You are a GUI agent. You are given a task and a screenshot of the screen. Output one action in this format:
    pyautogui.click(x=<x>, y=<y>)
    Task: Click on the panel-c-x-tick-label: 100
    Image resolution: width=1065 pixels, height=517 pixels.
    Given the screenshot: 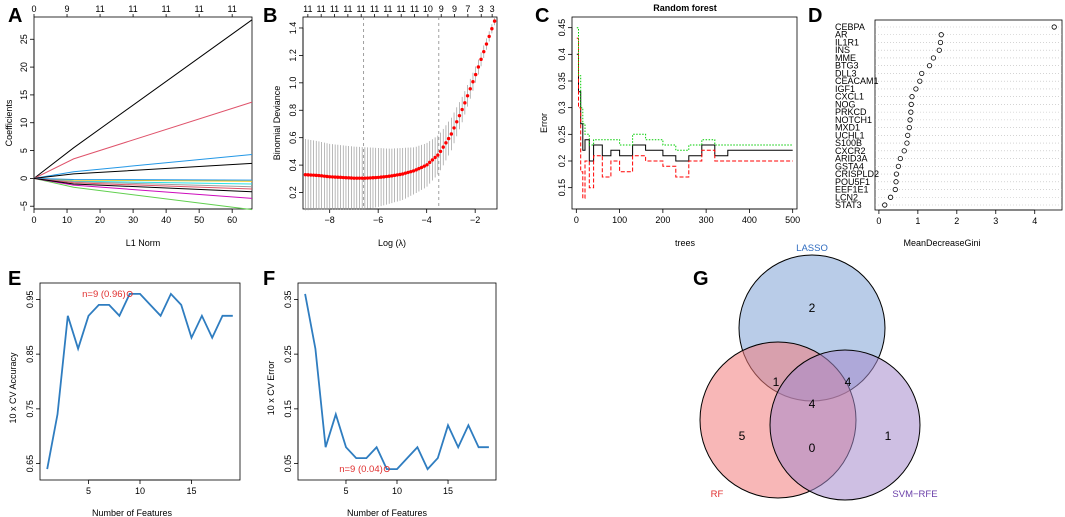 What is the action you would take?
    pyautogui.click(x=619, y=220)
    